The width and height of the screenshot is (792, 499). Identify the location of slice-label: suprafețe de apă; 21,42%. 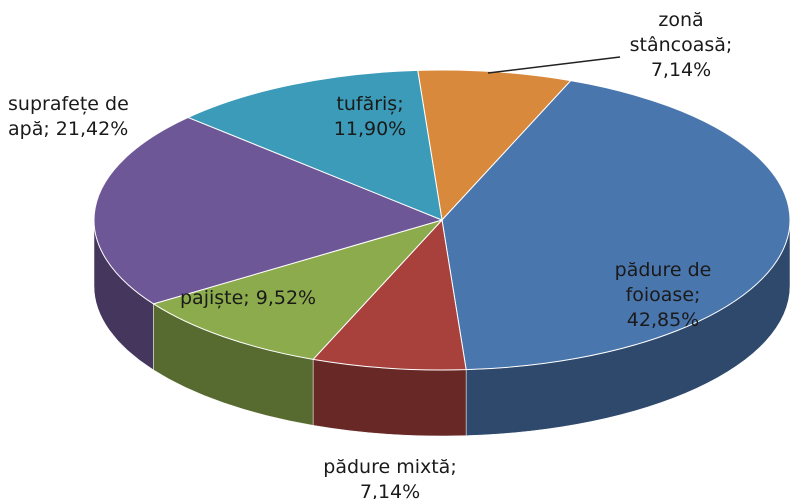
(90, 117).